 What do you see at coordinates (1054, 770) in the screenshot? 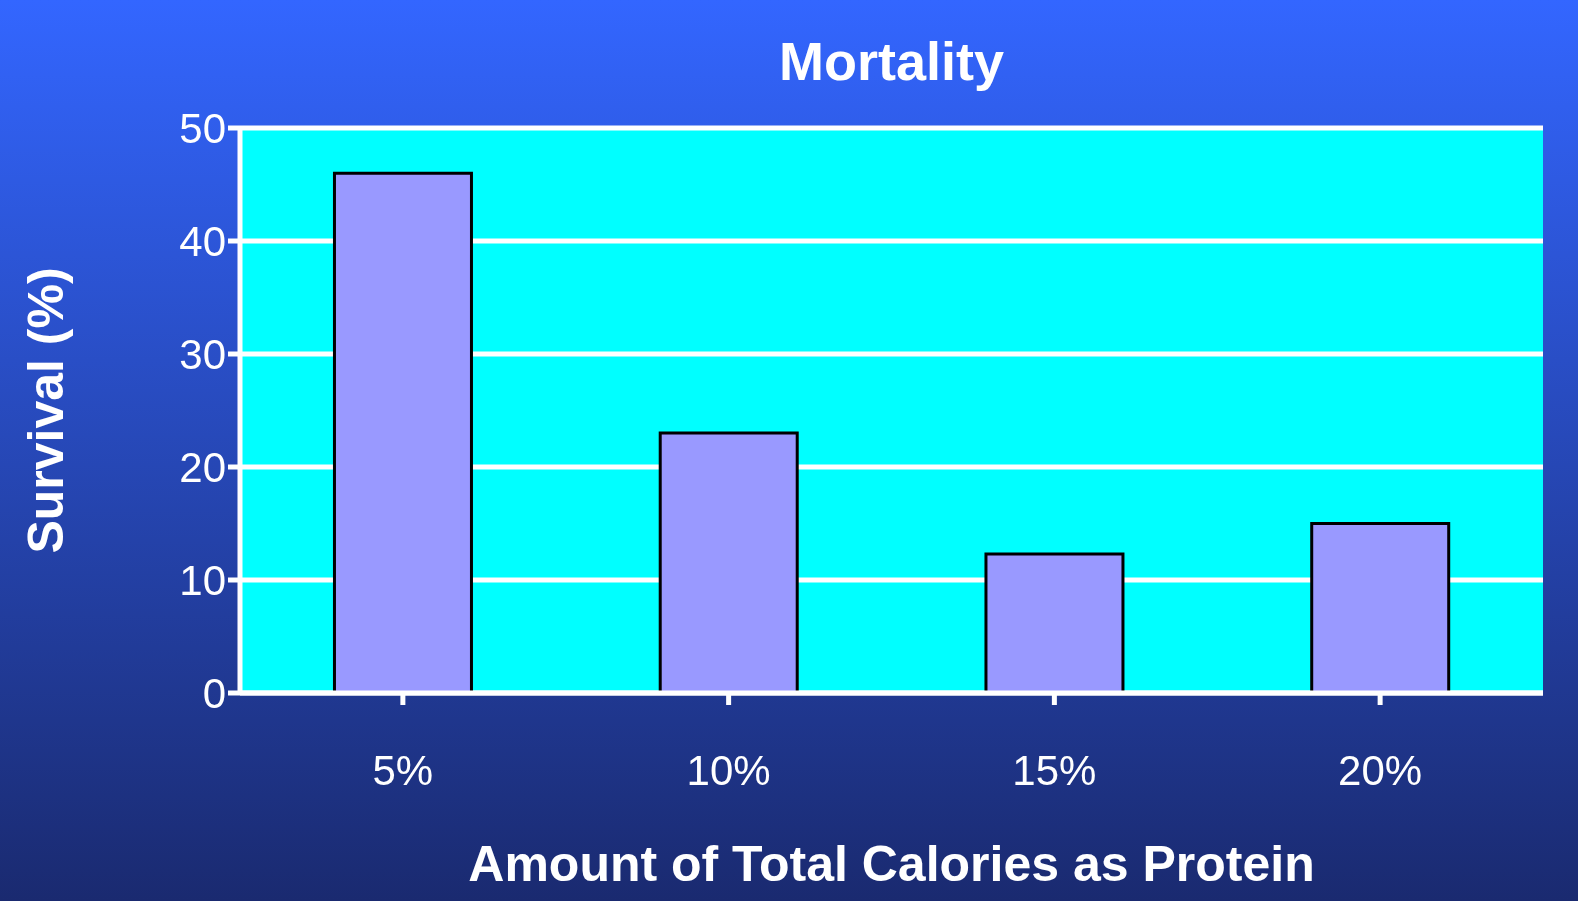
I see `x-tick-label: 15%` at bounding box center [1054, 770].